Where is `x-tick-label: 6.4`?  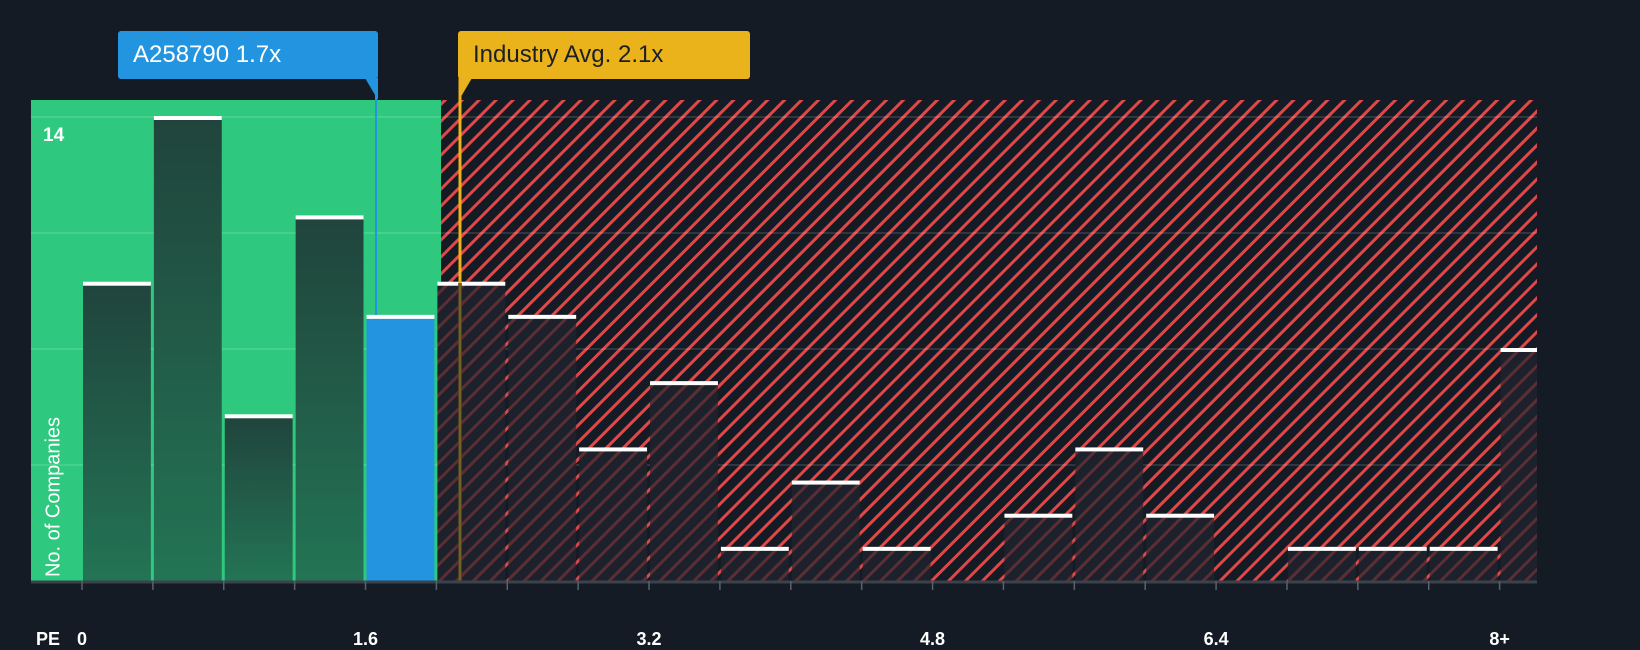
x-tick-label: 6.4 is located at coordinates (1216, 639).